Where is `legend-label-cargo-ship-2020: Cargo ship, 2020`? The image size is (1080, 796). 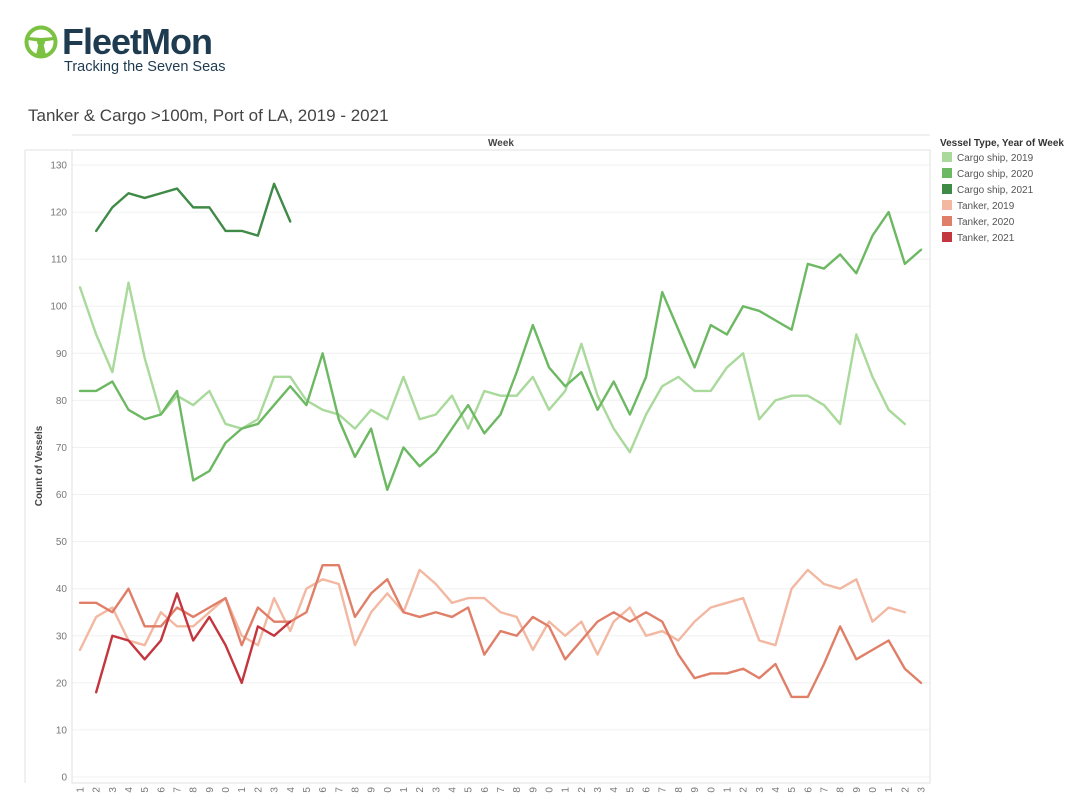
legend-label-cargo-ship-2020: Cargo ship, 2020 is located at coordinates (995, 174).